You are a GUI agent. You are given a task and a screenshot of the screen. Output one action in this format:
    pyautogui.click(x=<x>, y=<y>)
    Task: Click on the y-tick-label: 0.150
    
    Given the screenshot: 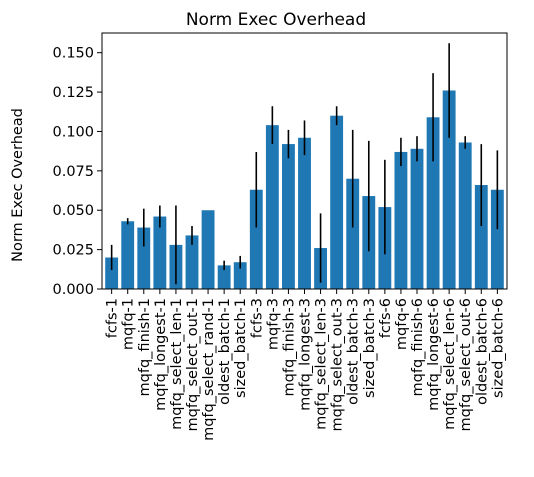 What is the action you would take?
    pyautogui.click(x=73, y=54)
    